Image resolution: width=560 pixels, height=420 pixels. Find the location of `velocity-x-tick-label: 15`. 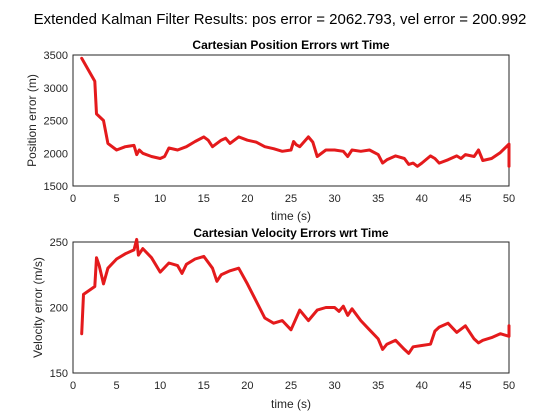

velocity-x-tick-label: 15 is located at coordinates (204, 386).